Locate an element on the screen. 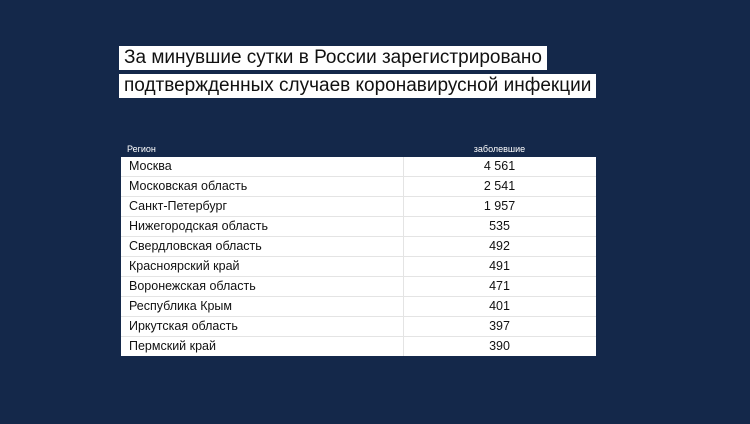 Image resolution: width=750 pixels, height=424 pixels. table-row: Свердловская область 492 is located at coordinates (358, 247).